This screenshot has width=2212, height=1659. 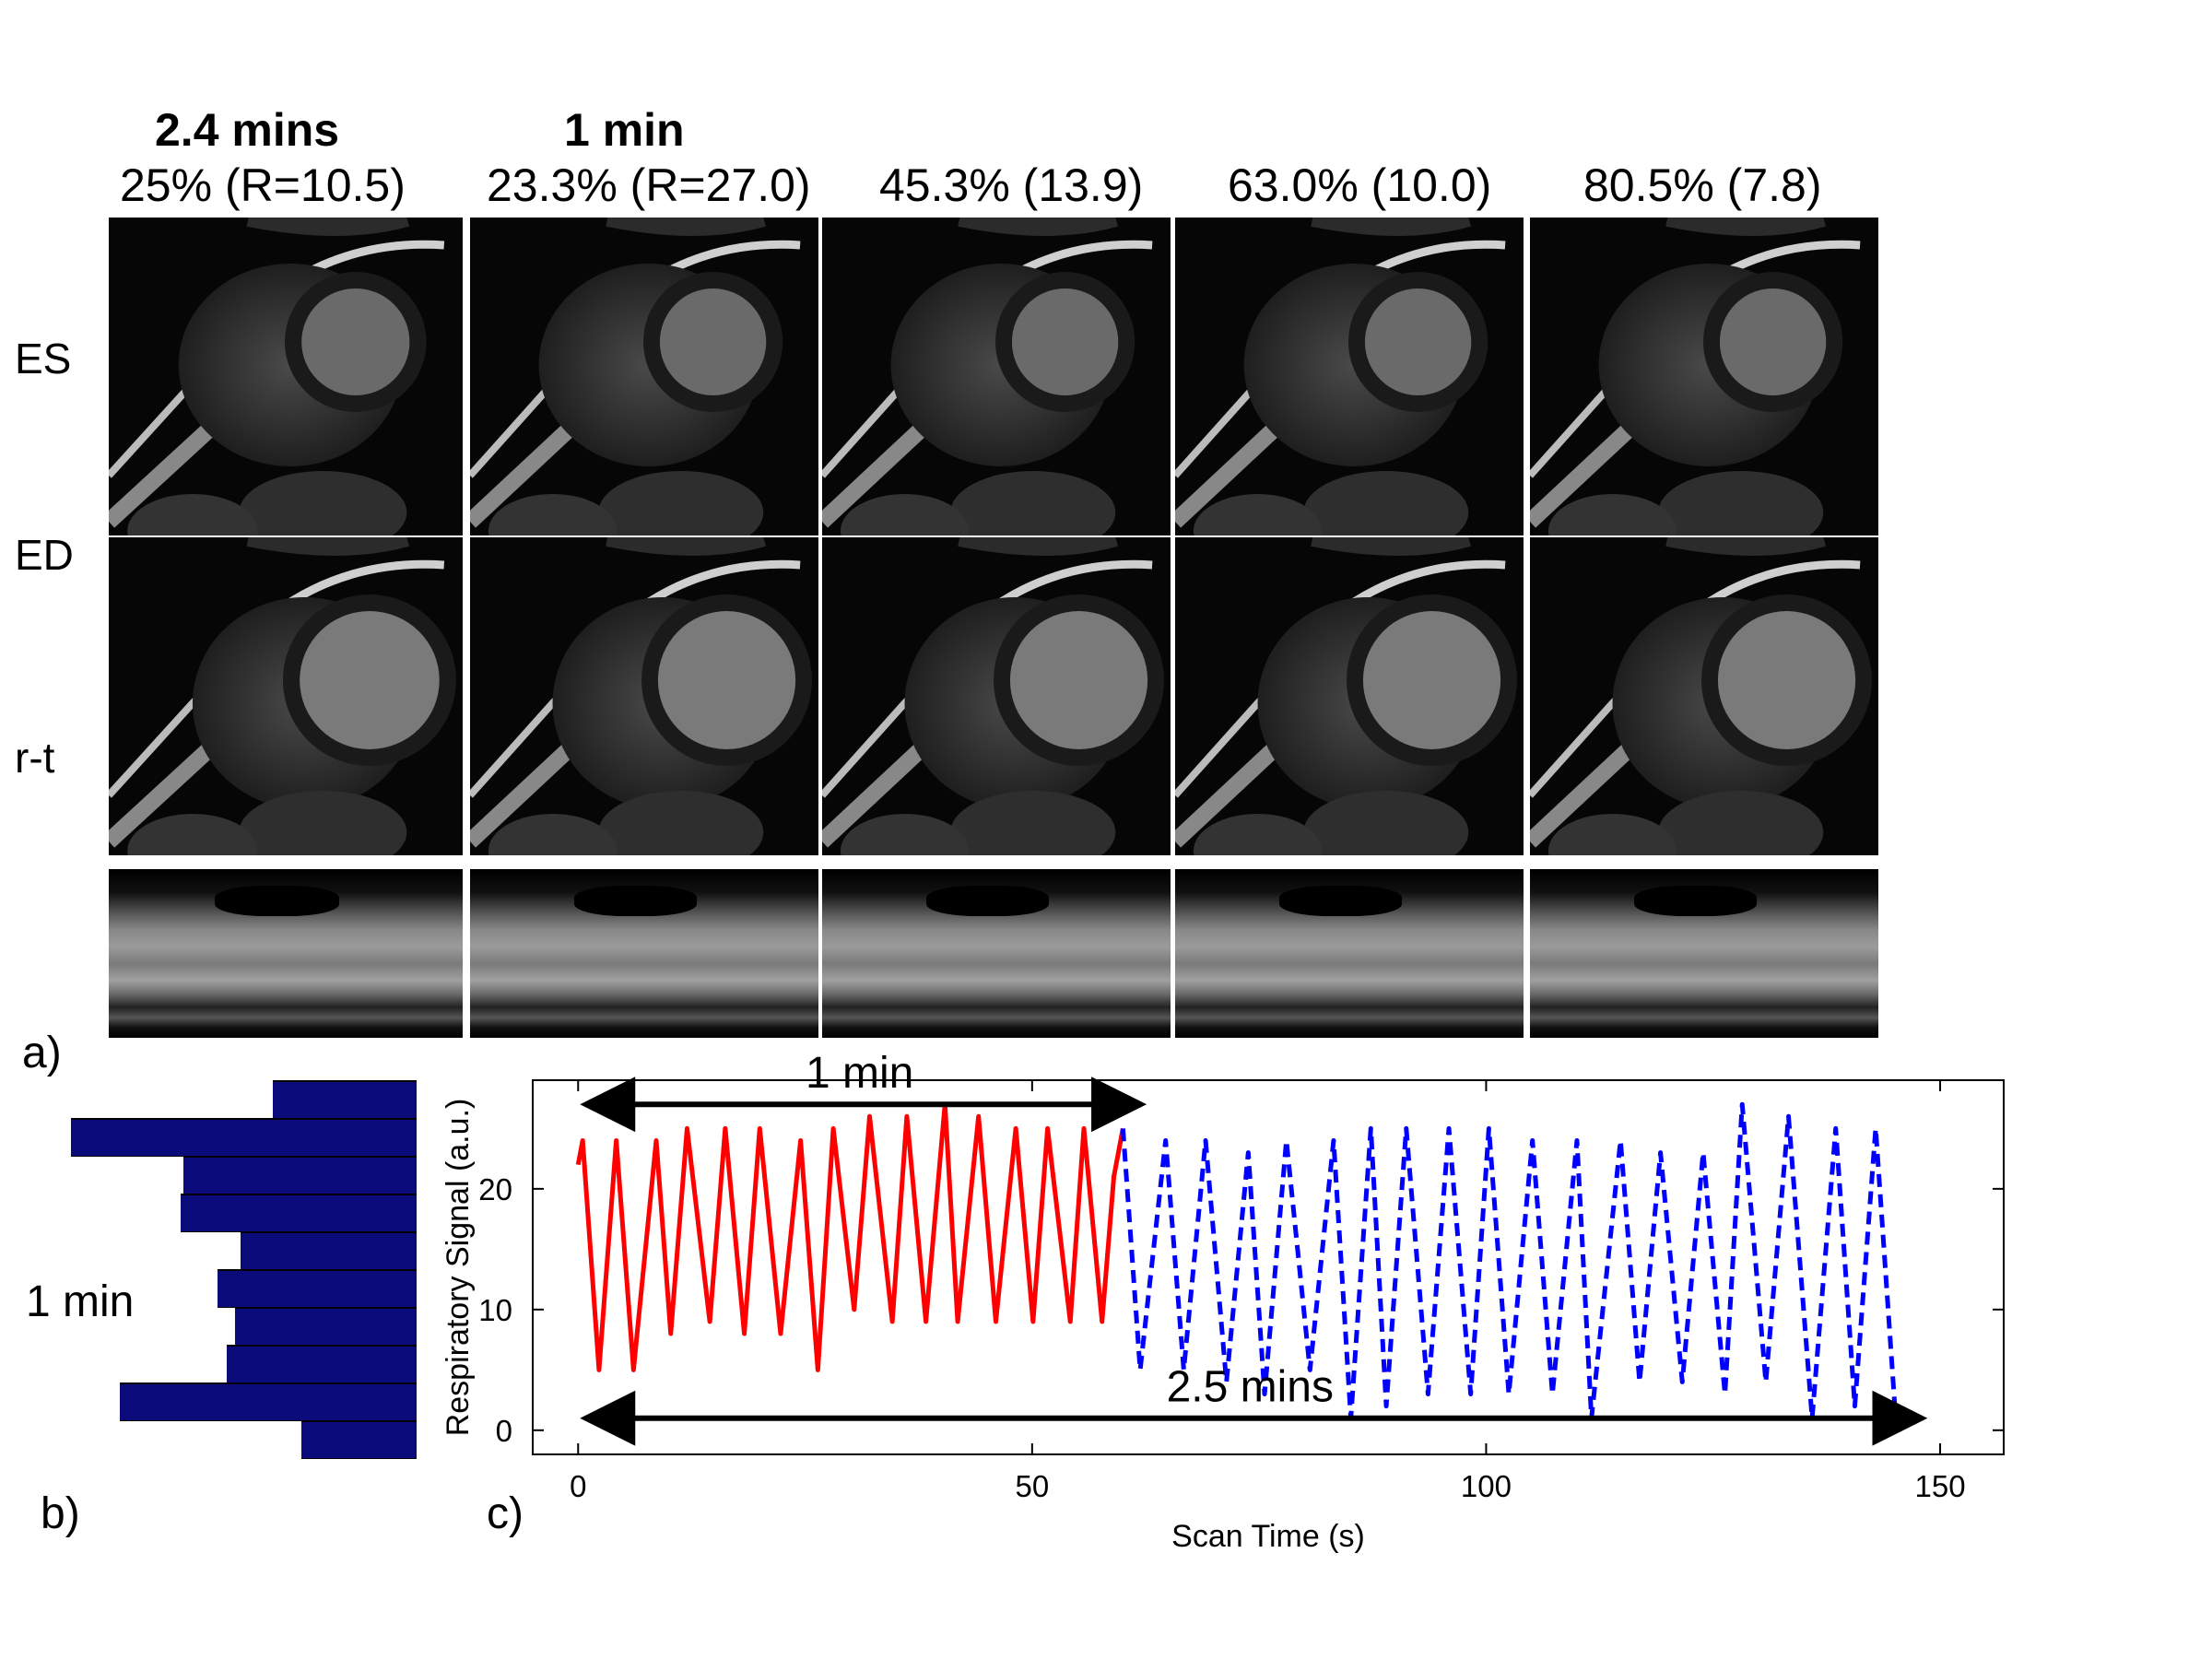 What do you see at coordinates (1940, 1486) in the screenshot?
I see `x-tick-label: 150` at bounding box center [1940, 1486].